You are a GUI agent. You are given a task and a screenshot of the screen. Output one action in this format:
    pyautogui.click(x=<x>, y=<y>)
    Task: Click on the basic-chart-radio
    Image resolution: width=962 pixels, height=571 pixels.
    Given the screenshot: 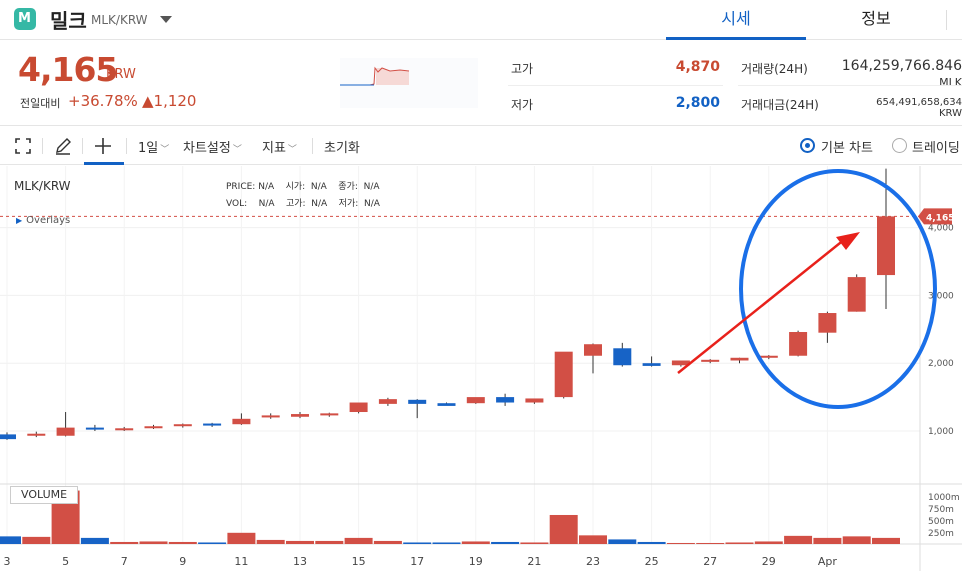 What is the action you would take?
    pyautogui.click(x=807, y=145)
    